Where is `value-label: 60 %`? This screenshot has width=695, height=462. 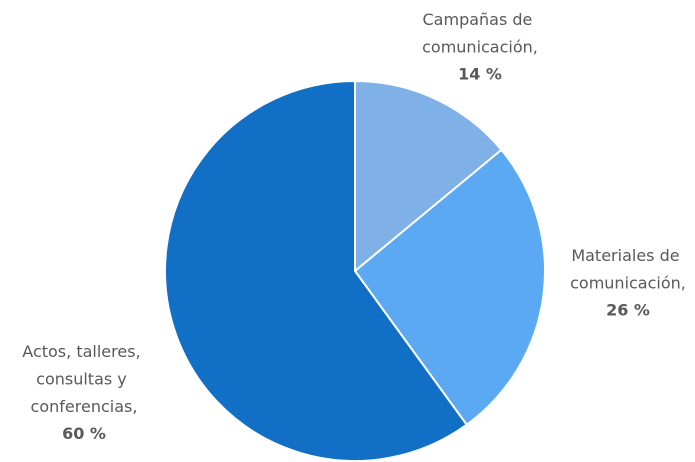
value-label: 60 % is located at coordinates (84, 433).